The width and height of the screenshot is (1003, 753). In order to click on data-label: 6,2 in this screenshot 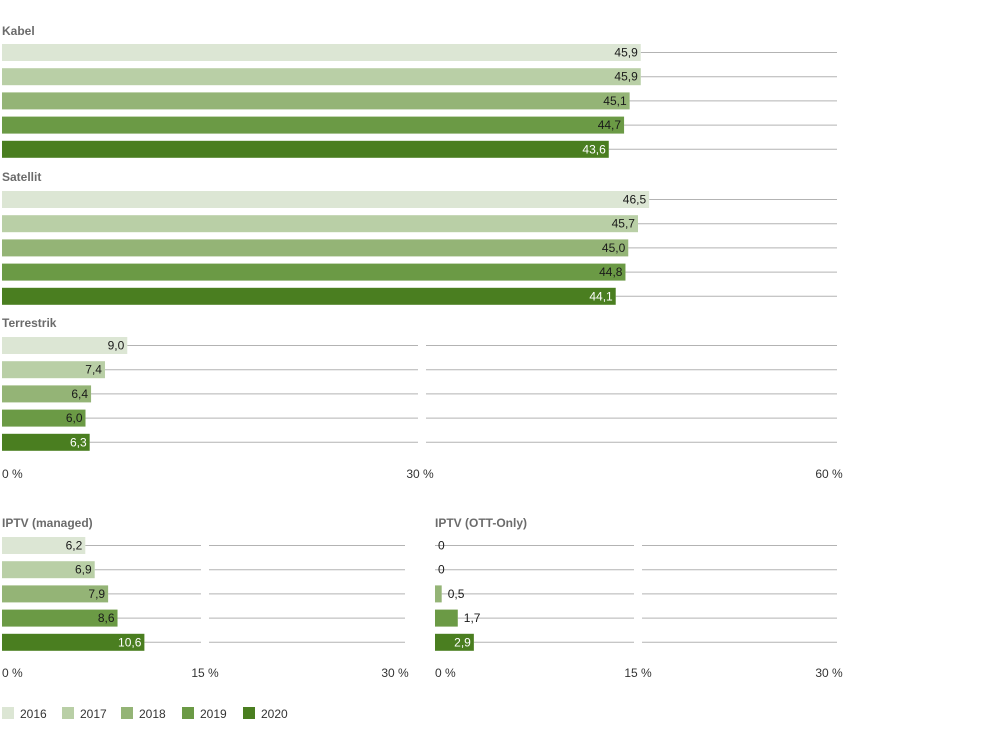, I will do `click(74, 546)`.